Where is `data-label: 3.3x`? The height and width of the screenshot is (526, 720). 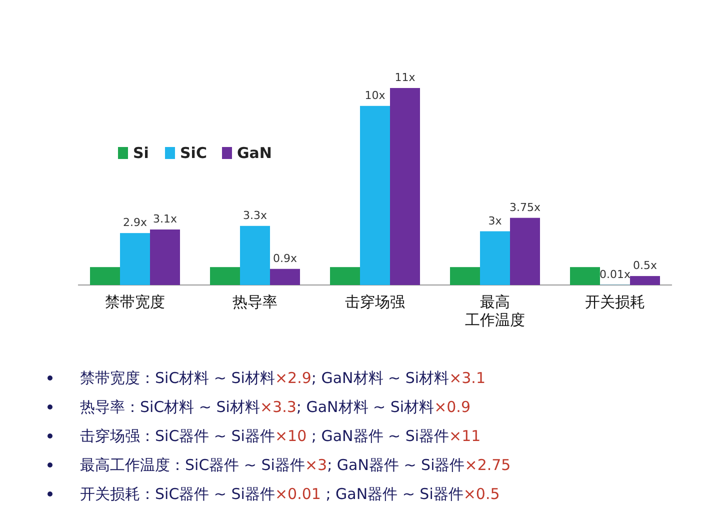
data-label: 3.3x is located at coordinates (255, 215).